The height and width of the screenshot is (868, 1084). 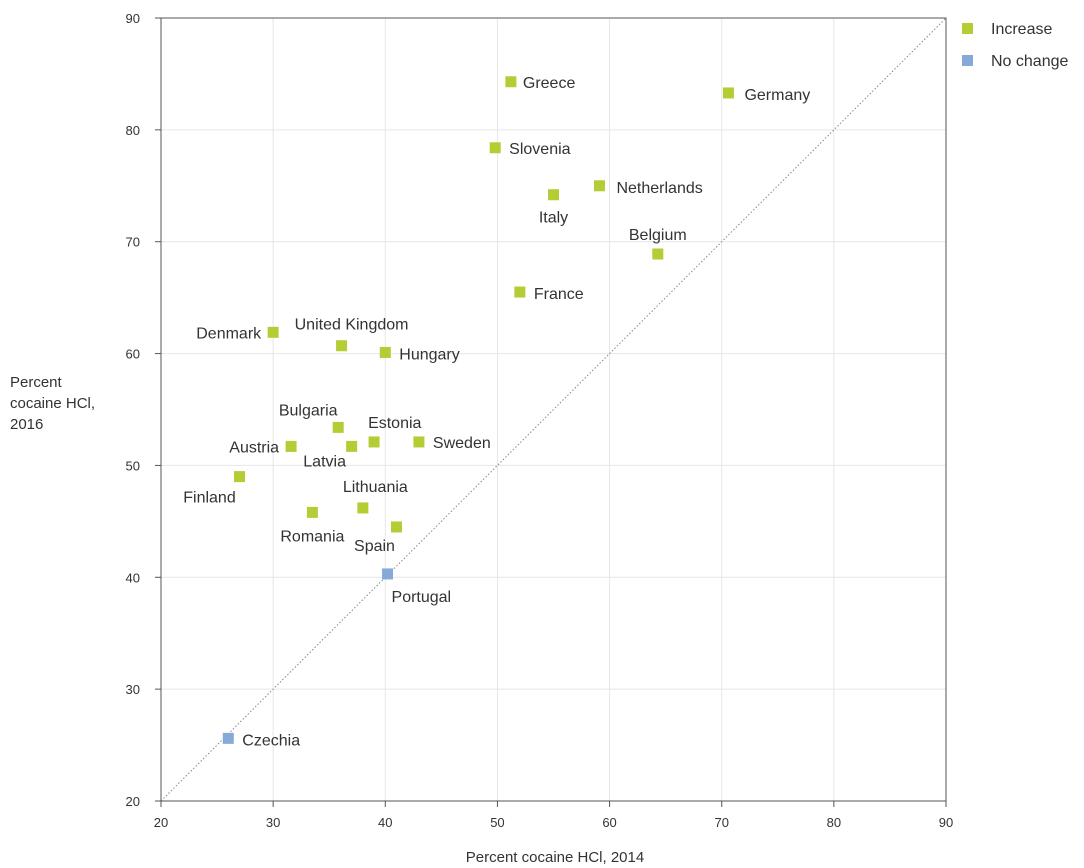 I want to click on legend-item-increase: Increase, so click(x=1007, y=29).